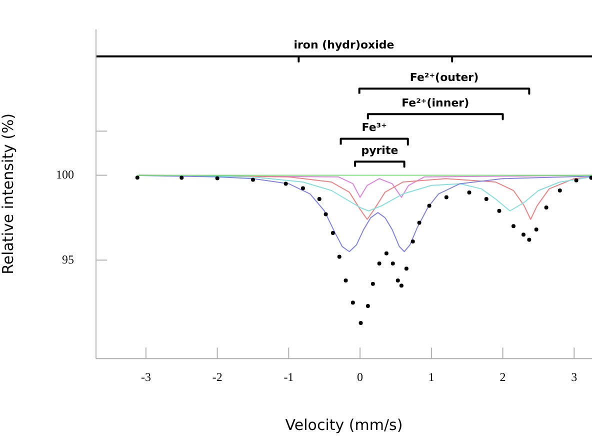 Image resolution: width=596 pixels, height=439 pixels. Describe the element at coordinates (8, 193) in the screenshot. I see `y-axis-title: Relative intensity (%)` at that location.